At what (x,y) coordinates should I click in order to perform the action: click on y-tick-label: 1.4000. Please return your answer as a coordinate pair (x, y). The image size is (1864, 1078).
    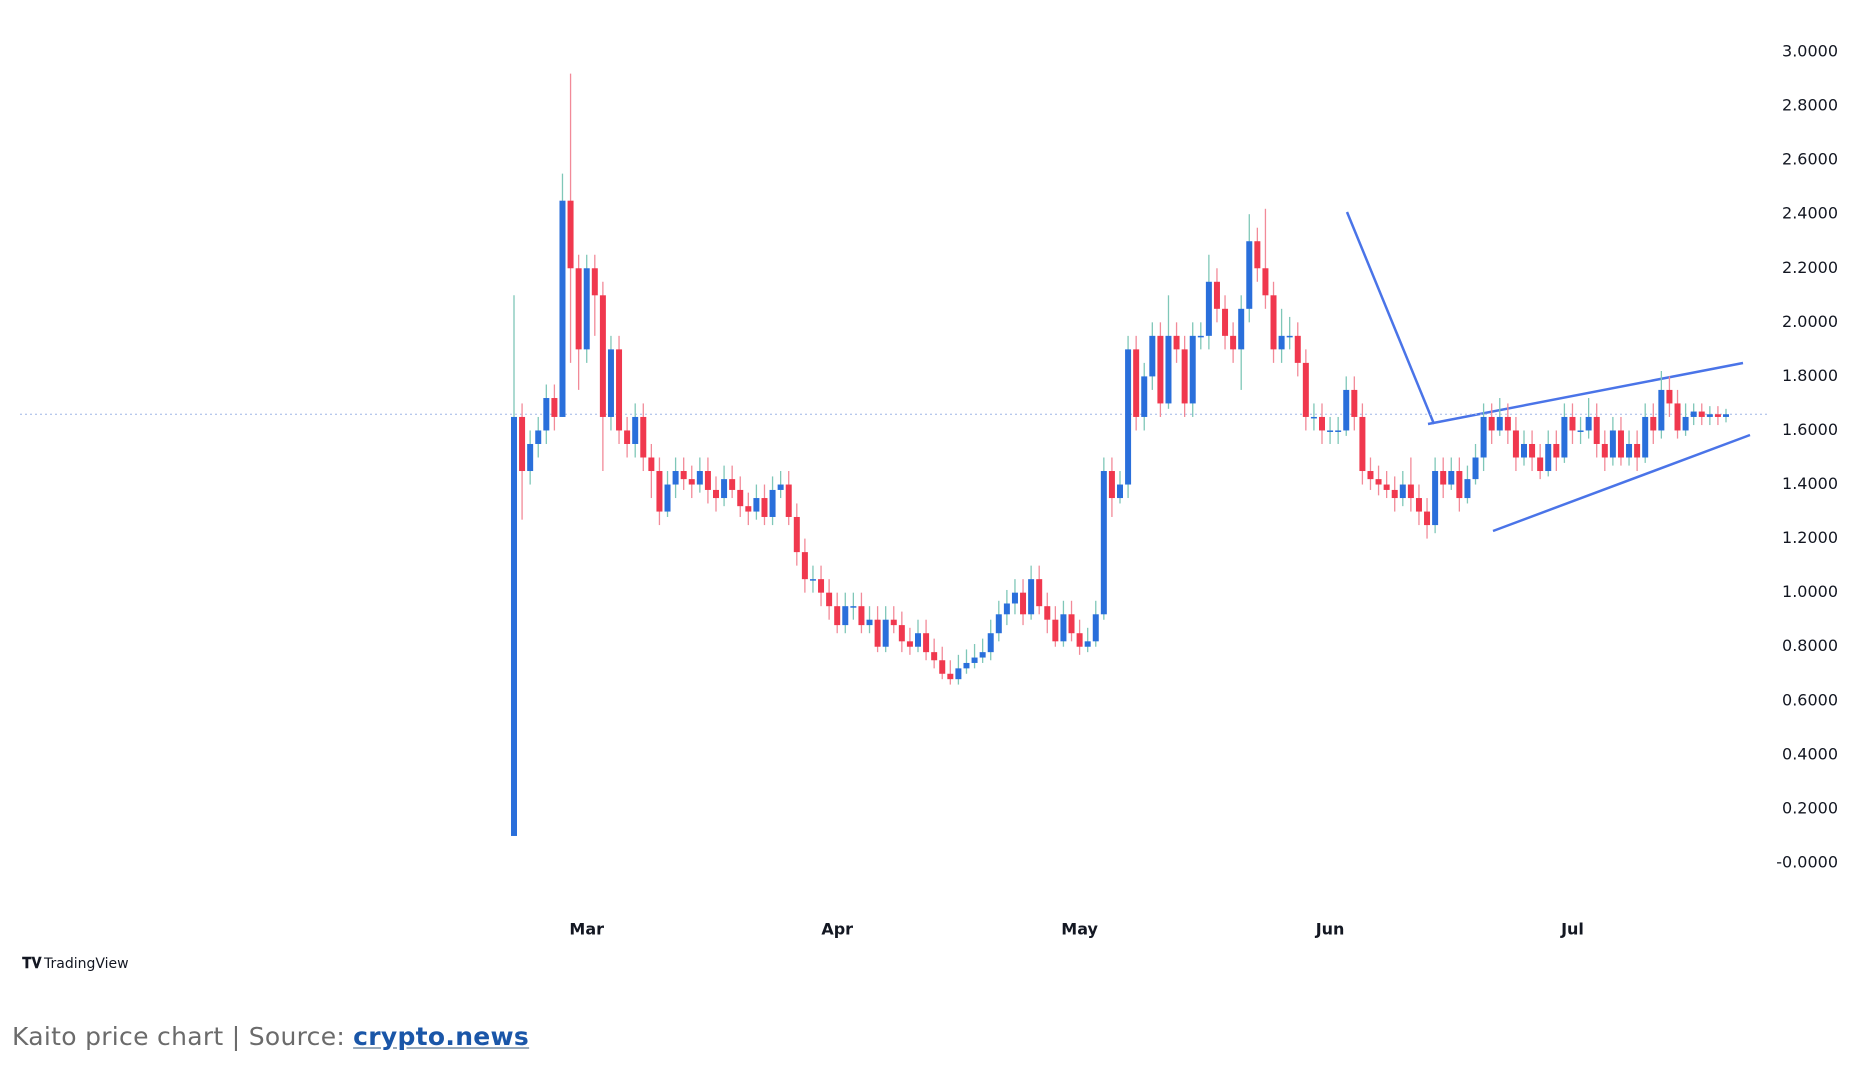
    Looking at the image, I should click on (1810, 483).